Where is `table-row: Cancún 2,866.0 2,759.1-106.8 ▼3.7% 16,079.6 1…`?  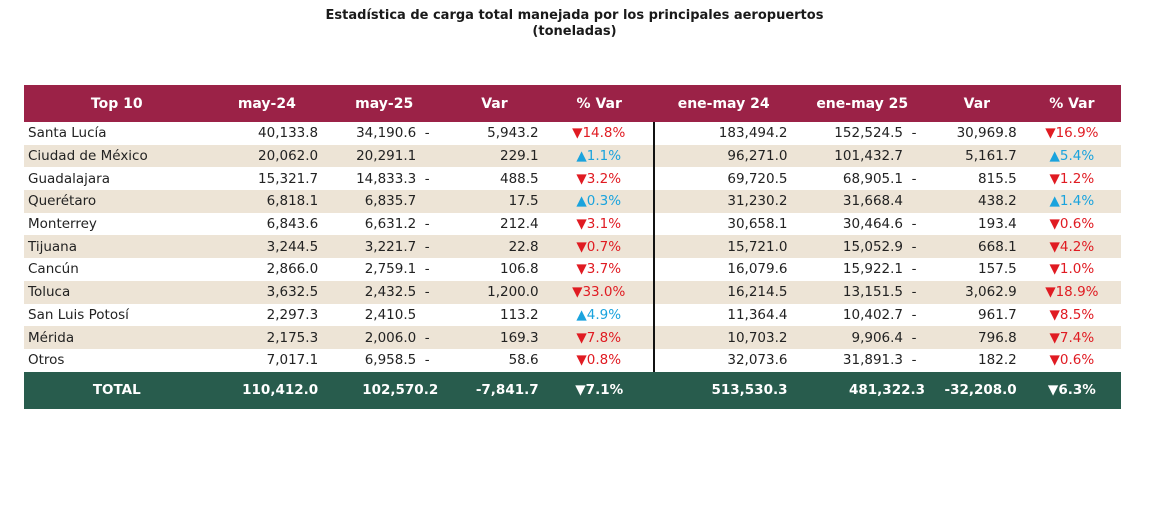 table-row: Cancún 2,866.0 2,759.1-106.8 ▼3.7% 16,079.6 1… is located at coordinates (572, 269).